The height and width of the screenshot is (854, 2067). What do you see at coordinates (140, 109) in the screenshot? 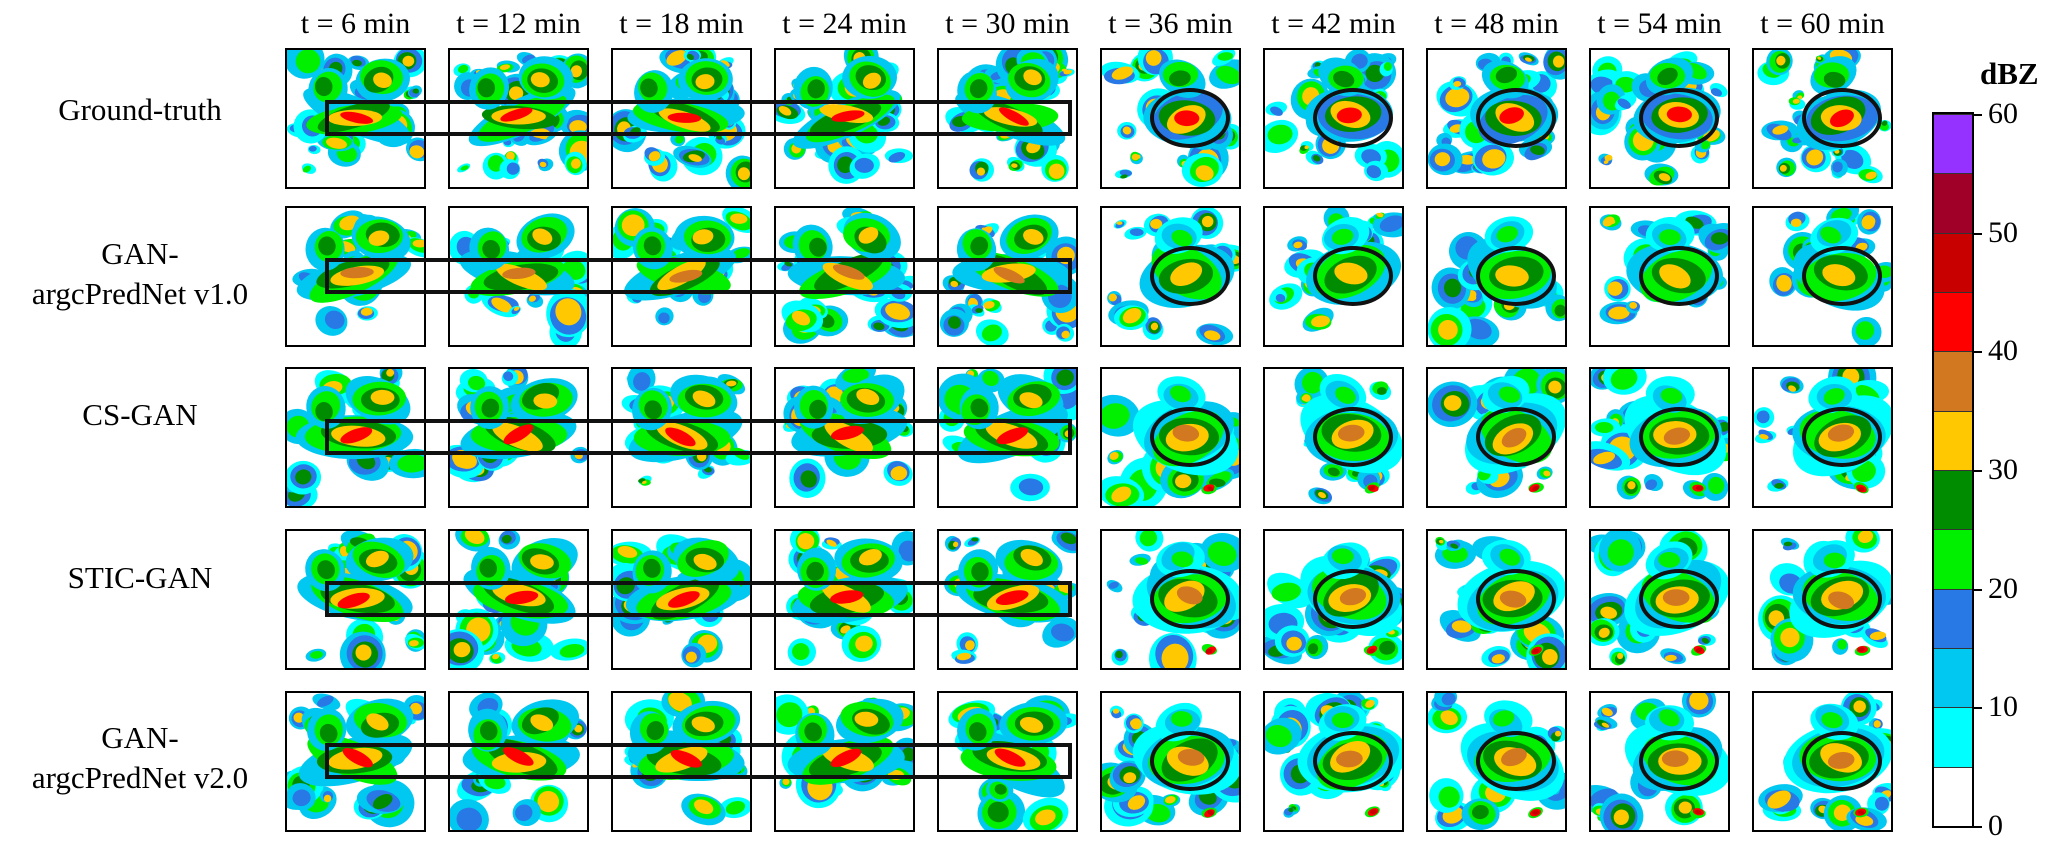
I see `row-label: Ground-truth` at bounding box center [140, 109].